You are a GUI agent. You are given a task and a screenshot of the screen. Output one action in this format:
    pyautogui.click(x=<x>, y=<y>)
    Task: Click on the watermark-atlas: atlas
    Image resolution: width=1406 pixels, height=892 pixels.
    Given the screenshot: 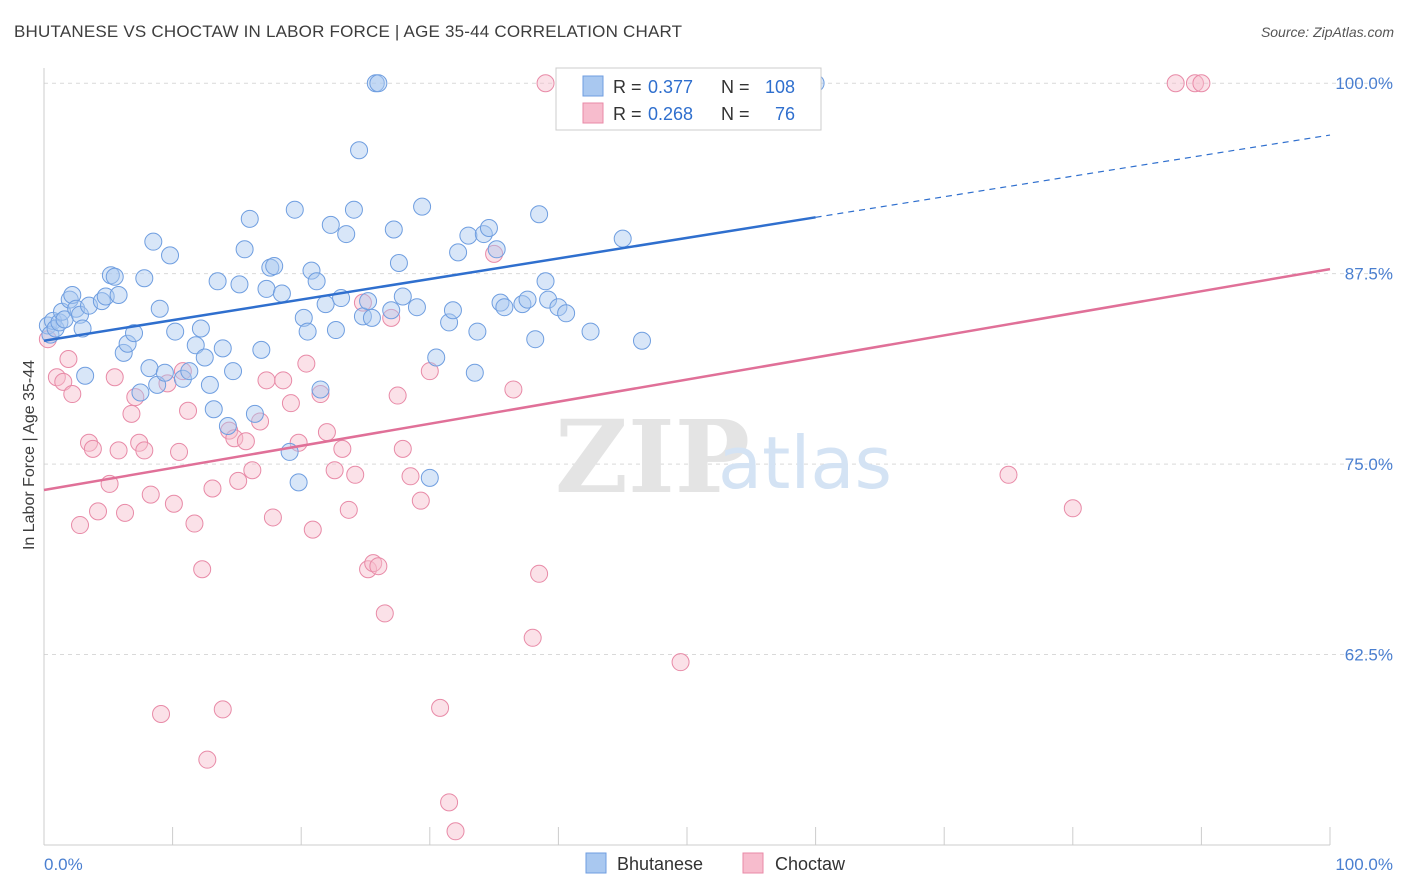 What is the action you would take?
    pyautogui.click(x=805, y=463)
    